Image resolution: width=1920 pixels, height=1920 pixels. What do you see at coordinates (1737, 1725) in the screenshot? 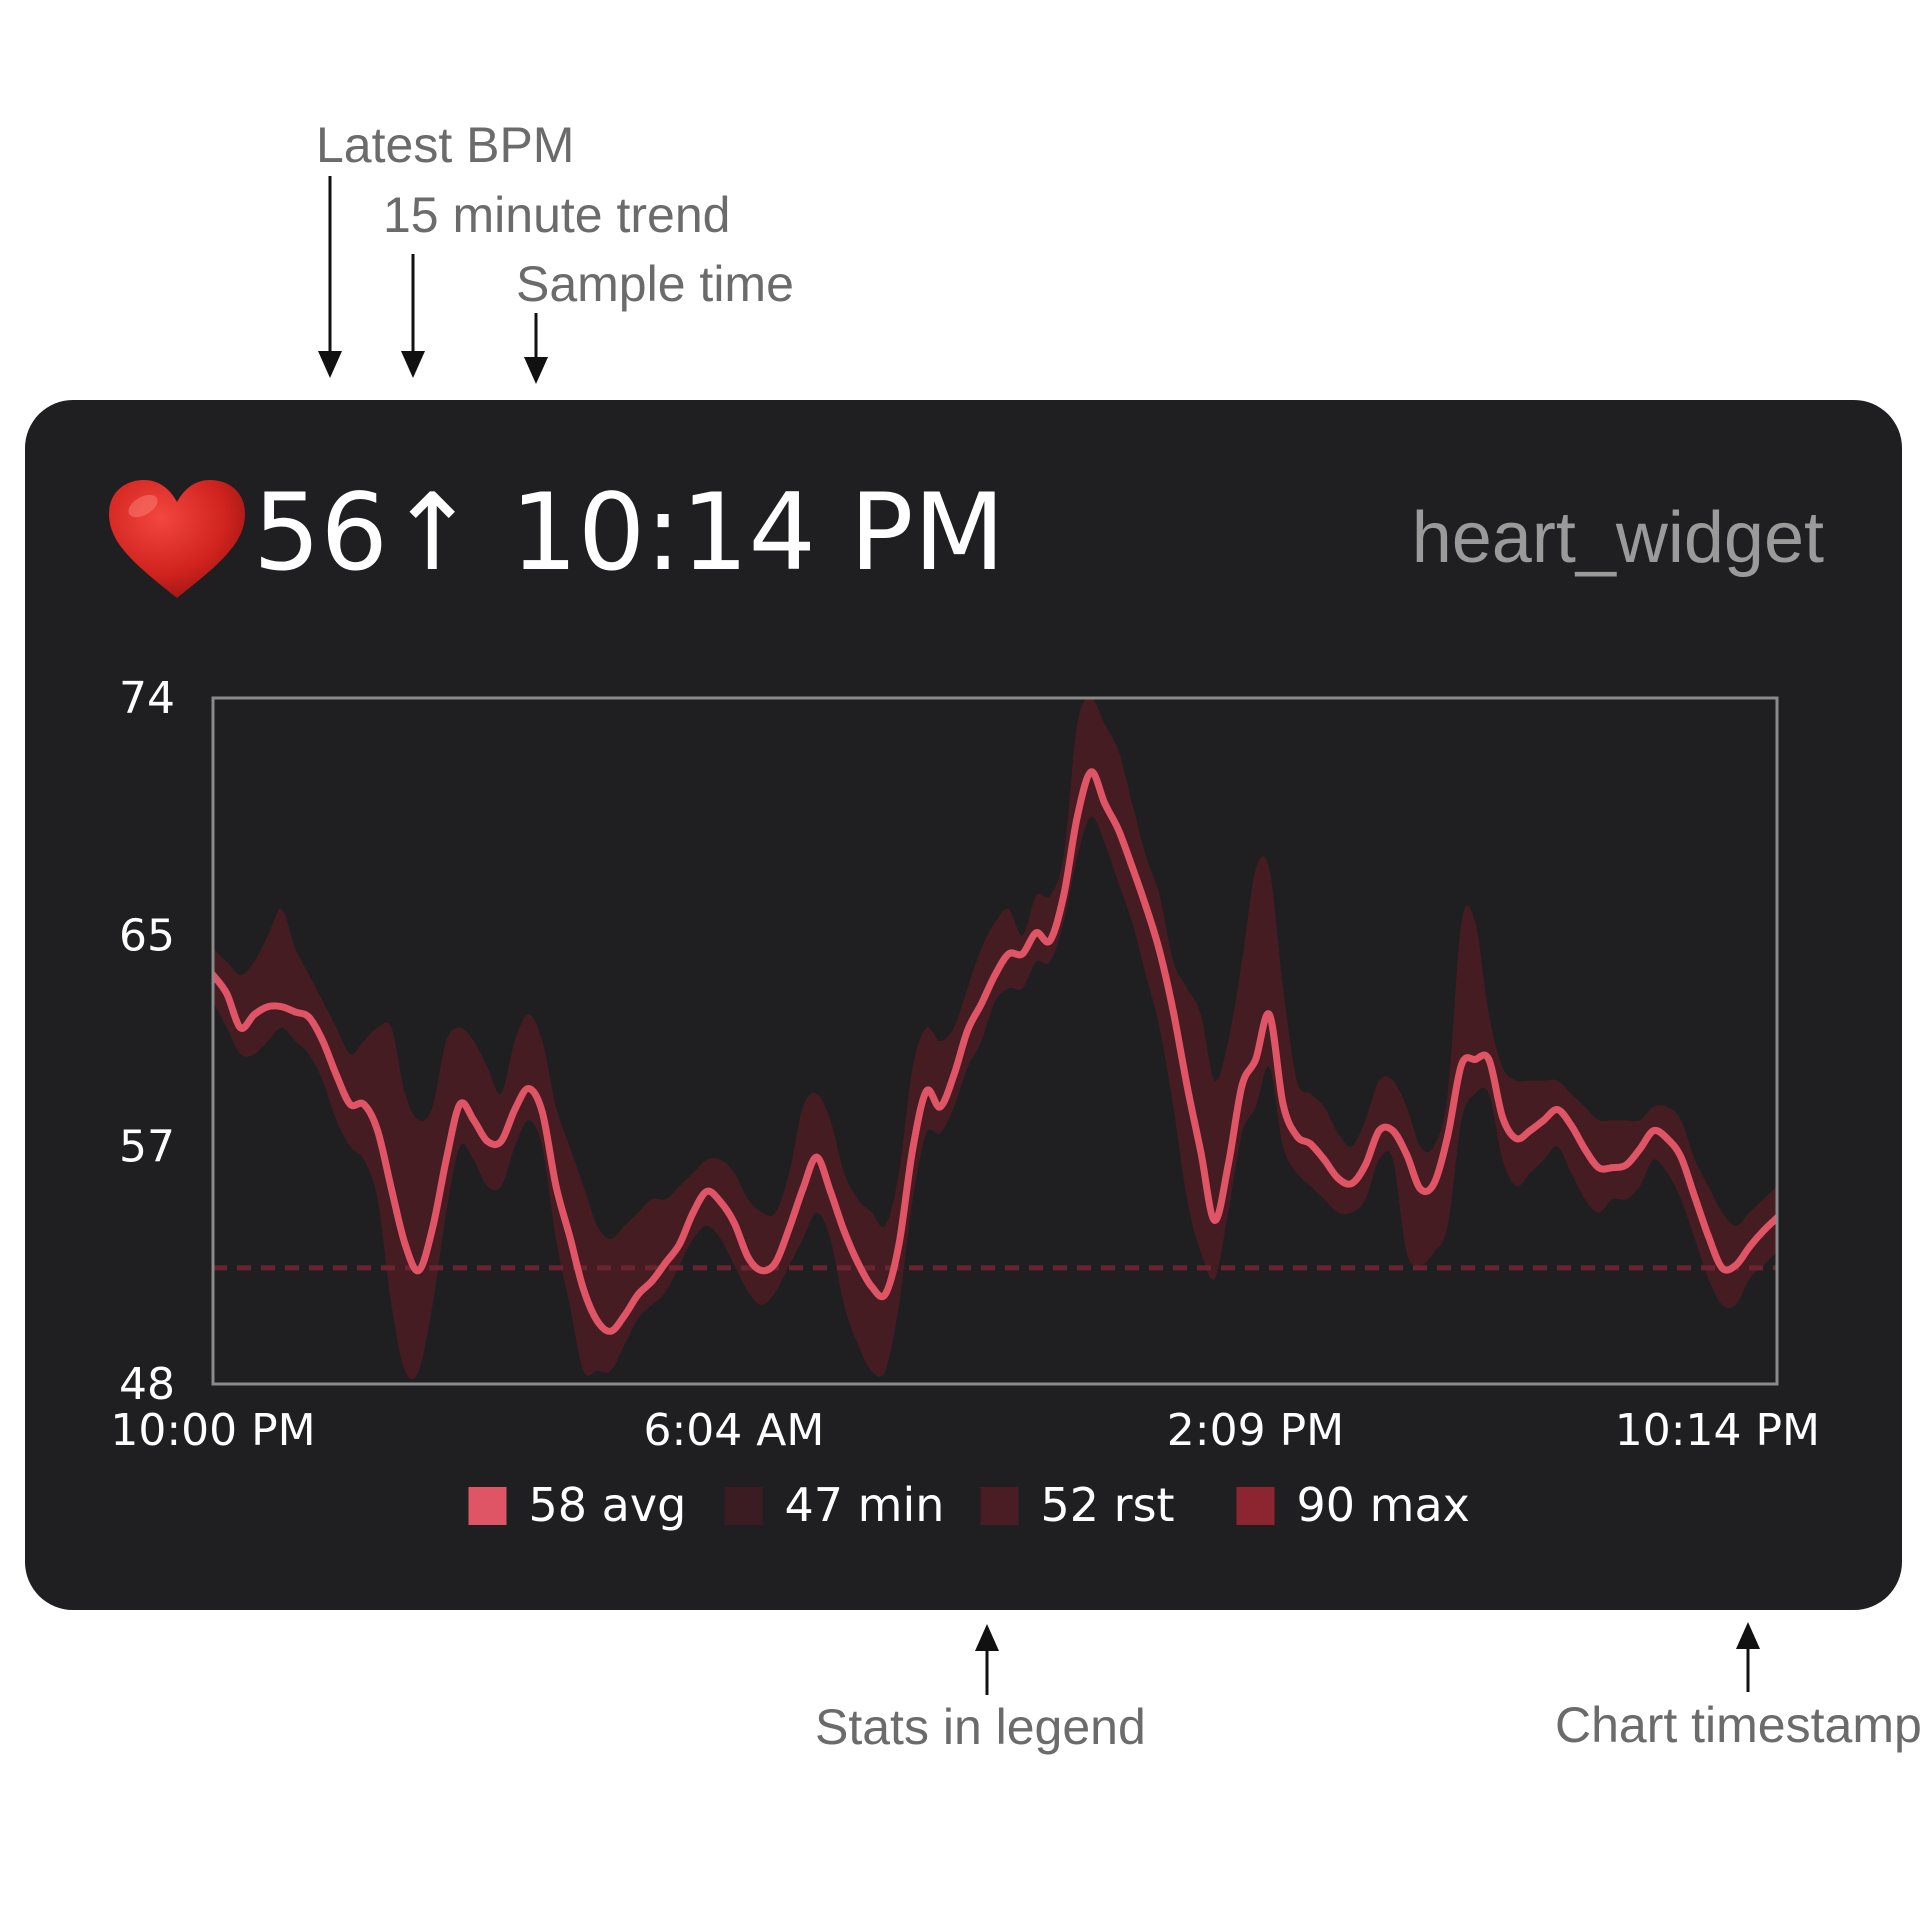
I see `annotation-chart-timestamp: Chart timestamp` at bounding box center [1737, 1725].